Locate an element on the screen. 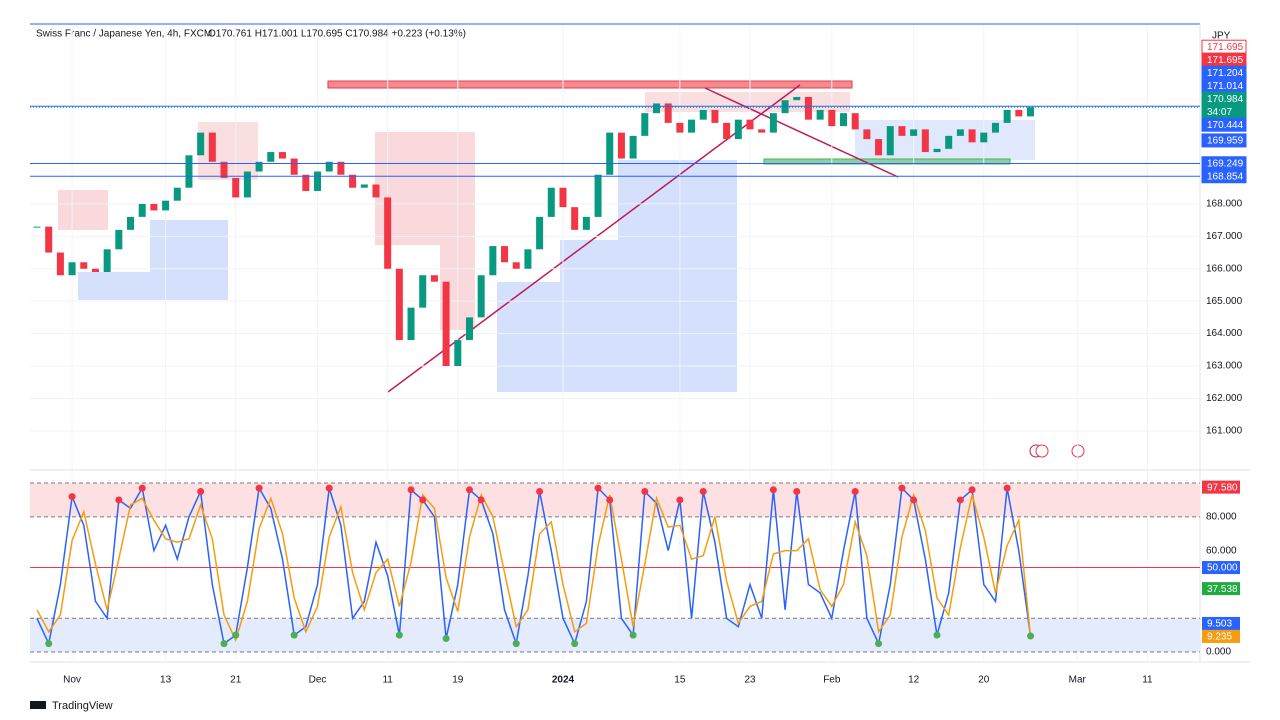  price-badge-label: 171.204 is located at coordinates (1225, 73).